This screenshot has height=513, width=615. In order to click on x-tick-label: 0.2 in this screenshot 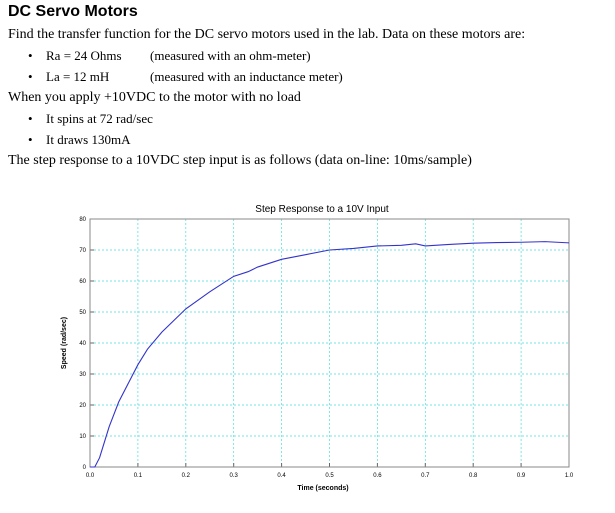, I will do `click(186, 476)`.